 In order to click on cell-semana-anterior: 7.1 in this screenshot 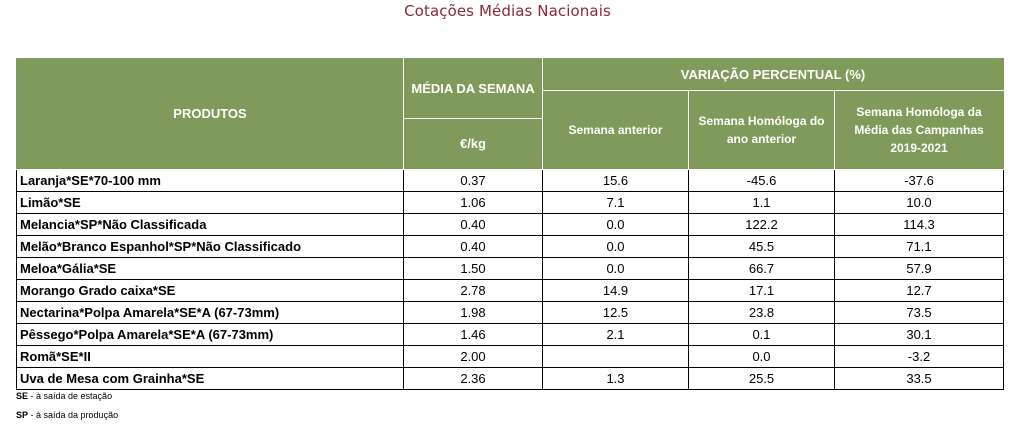, I will do `click(615, 202)`.